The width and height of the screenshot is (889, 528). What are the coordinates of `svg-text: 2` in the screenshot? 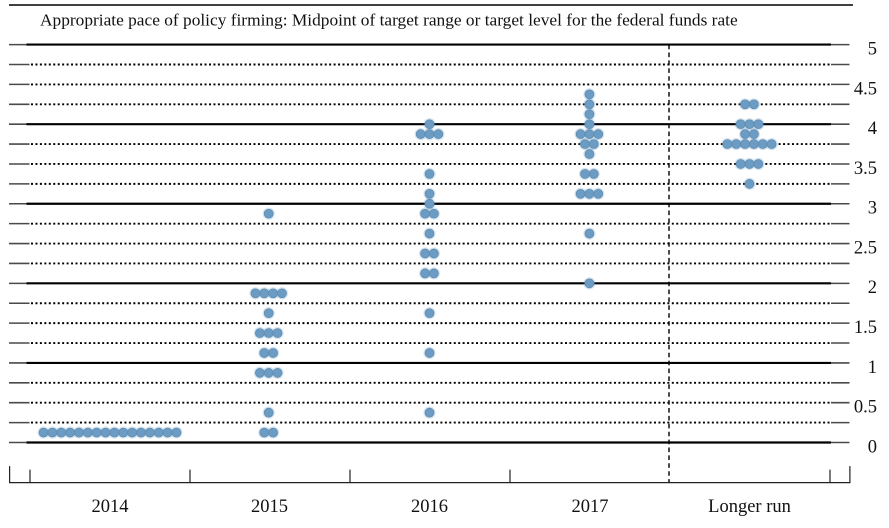 It's located at (872, 288).